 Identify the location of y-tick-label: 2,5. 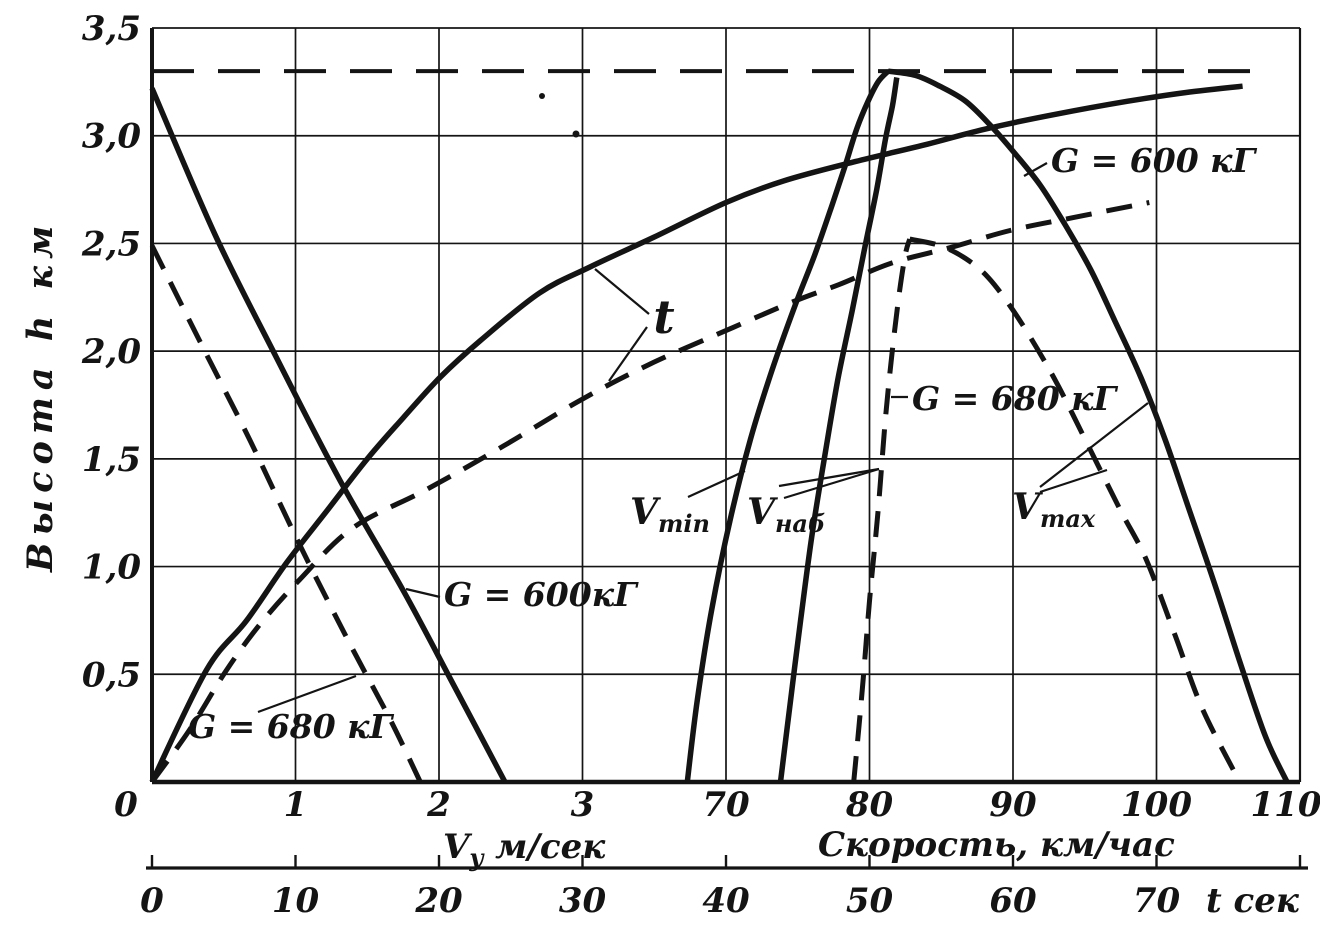
(111, 244).